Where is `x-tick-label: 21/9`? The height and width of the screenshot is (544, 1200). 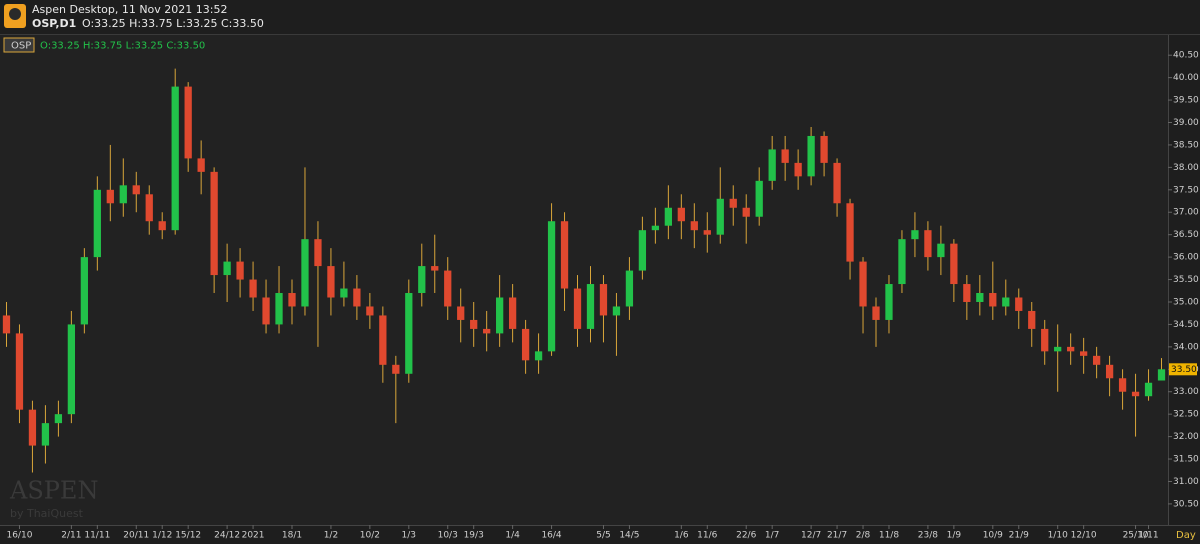
x-tick-label: 21/9 is located at coordinates (1019, 536).